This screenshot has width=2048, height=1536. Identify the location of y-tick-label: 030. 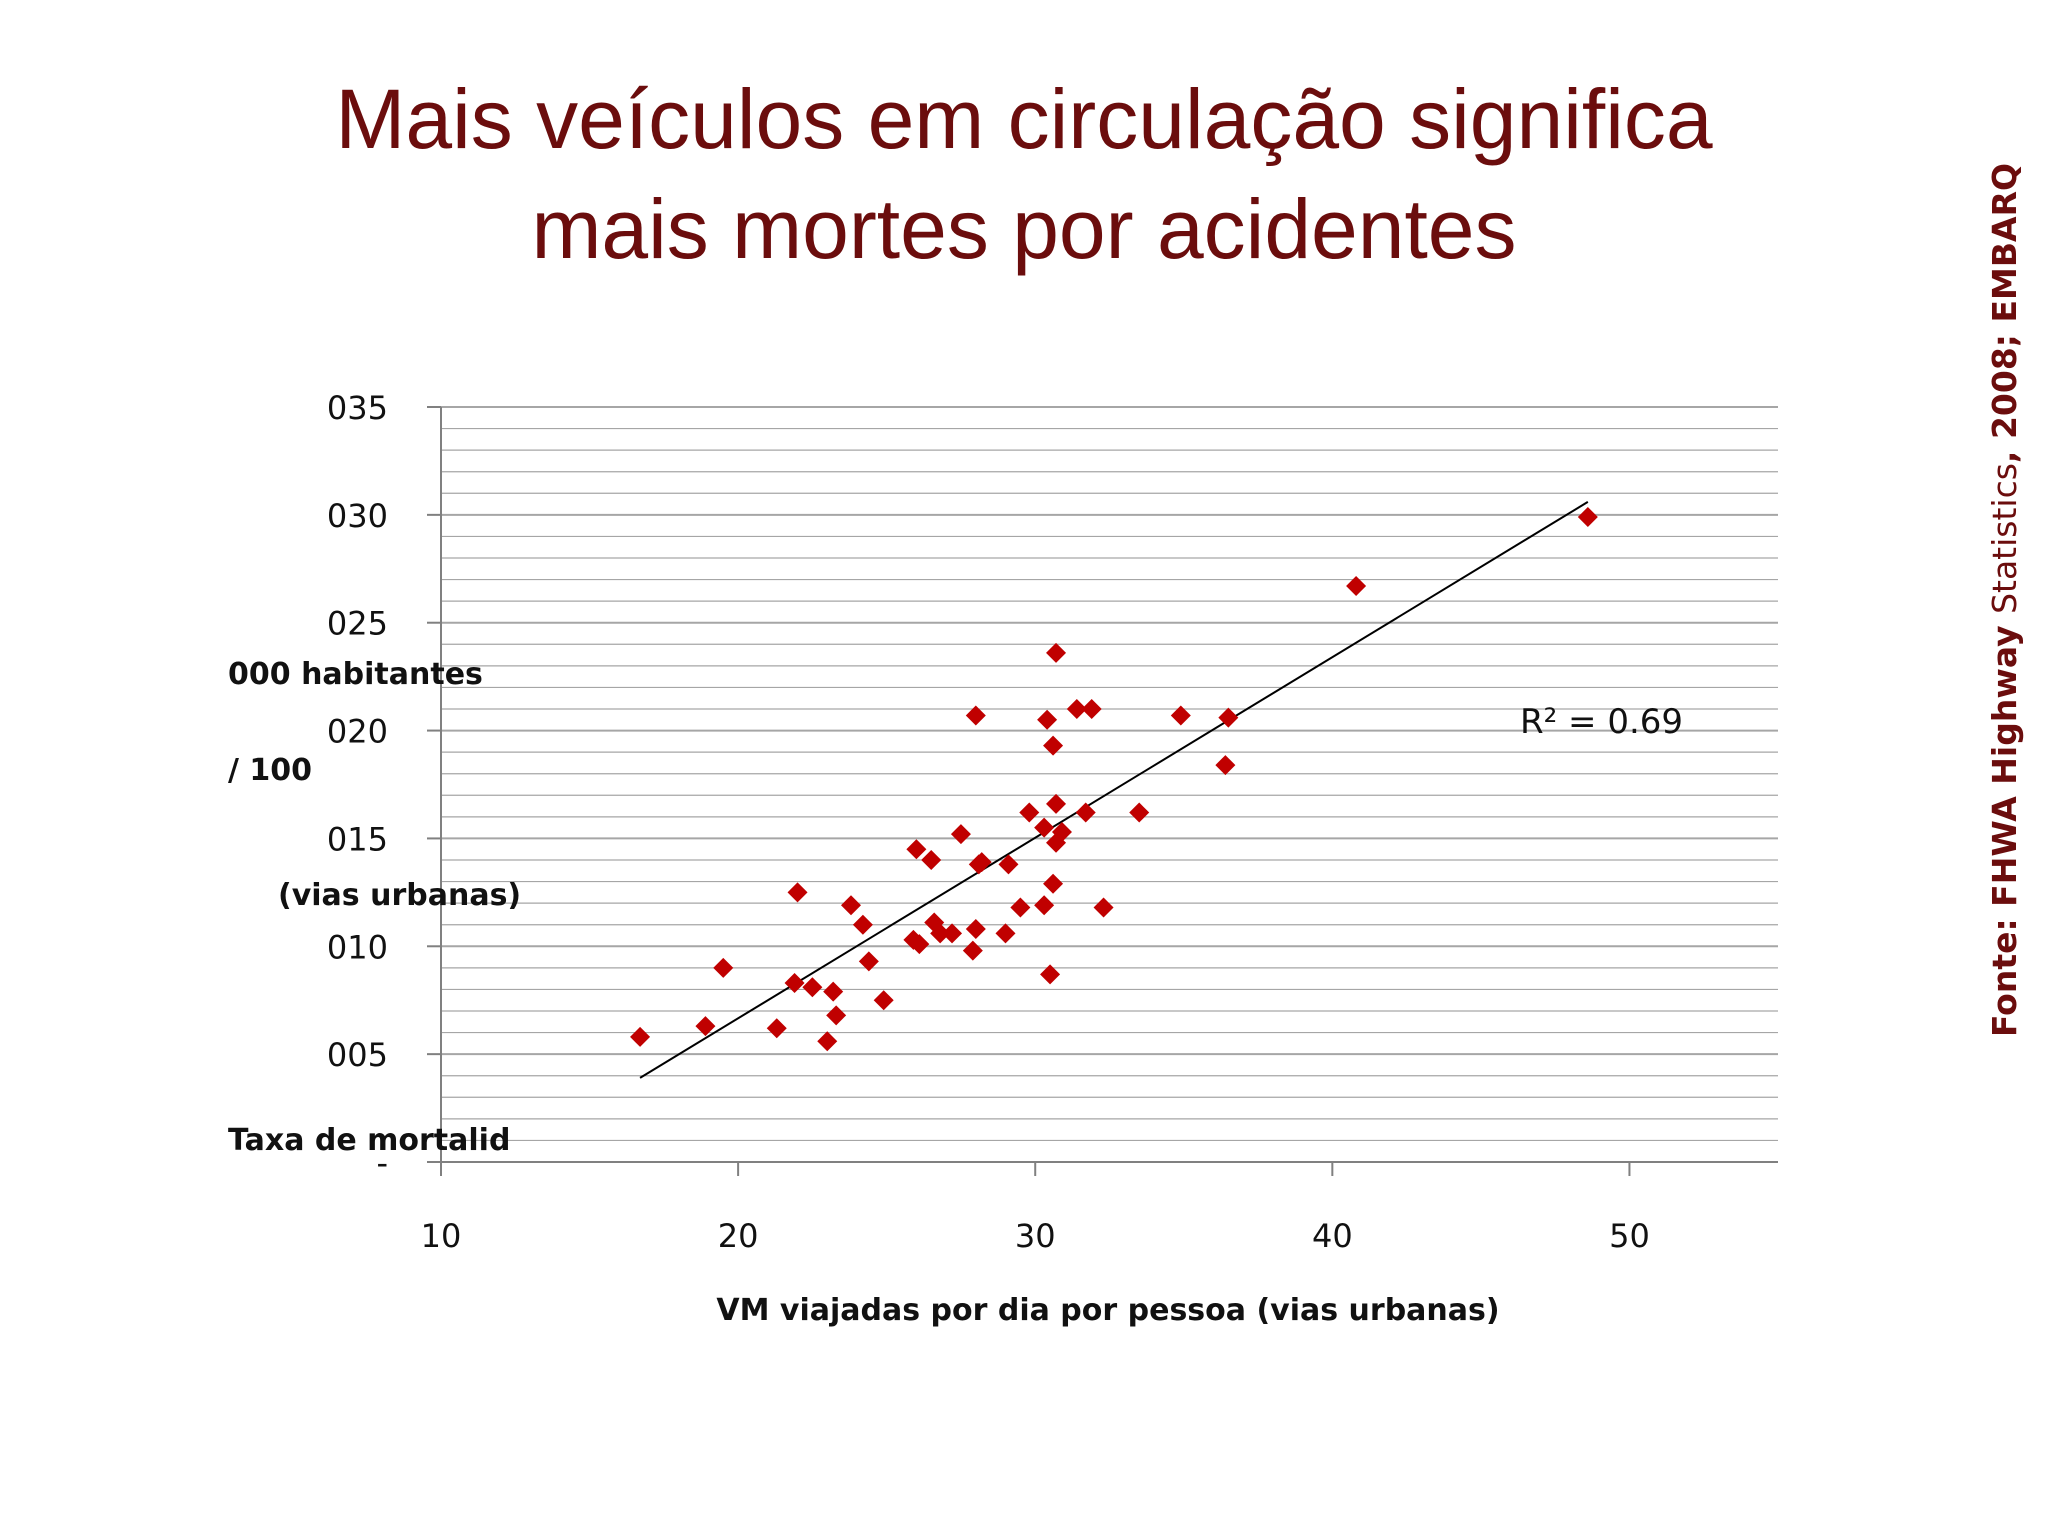
(357, 516).